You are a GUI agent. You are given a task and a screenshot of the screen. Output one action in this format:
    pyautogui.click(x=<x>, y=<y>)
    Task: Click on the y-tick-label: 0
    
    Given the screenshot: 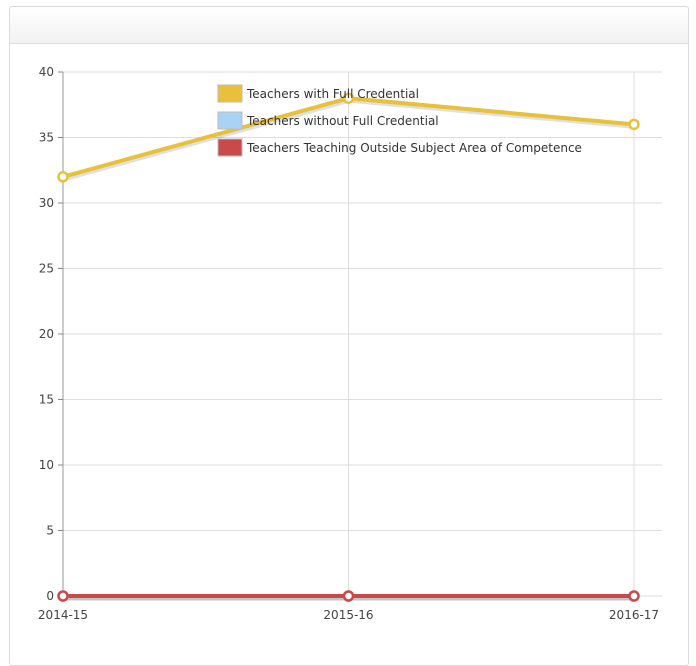 What is the action you would take?
    pyautogui.click(x=50, y=596)
    